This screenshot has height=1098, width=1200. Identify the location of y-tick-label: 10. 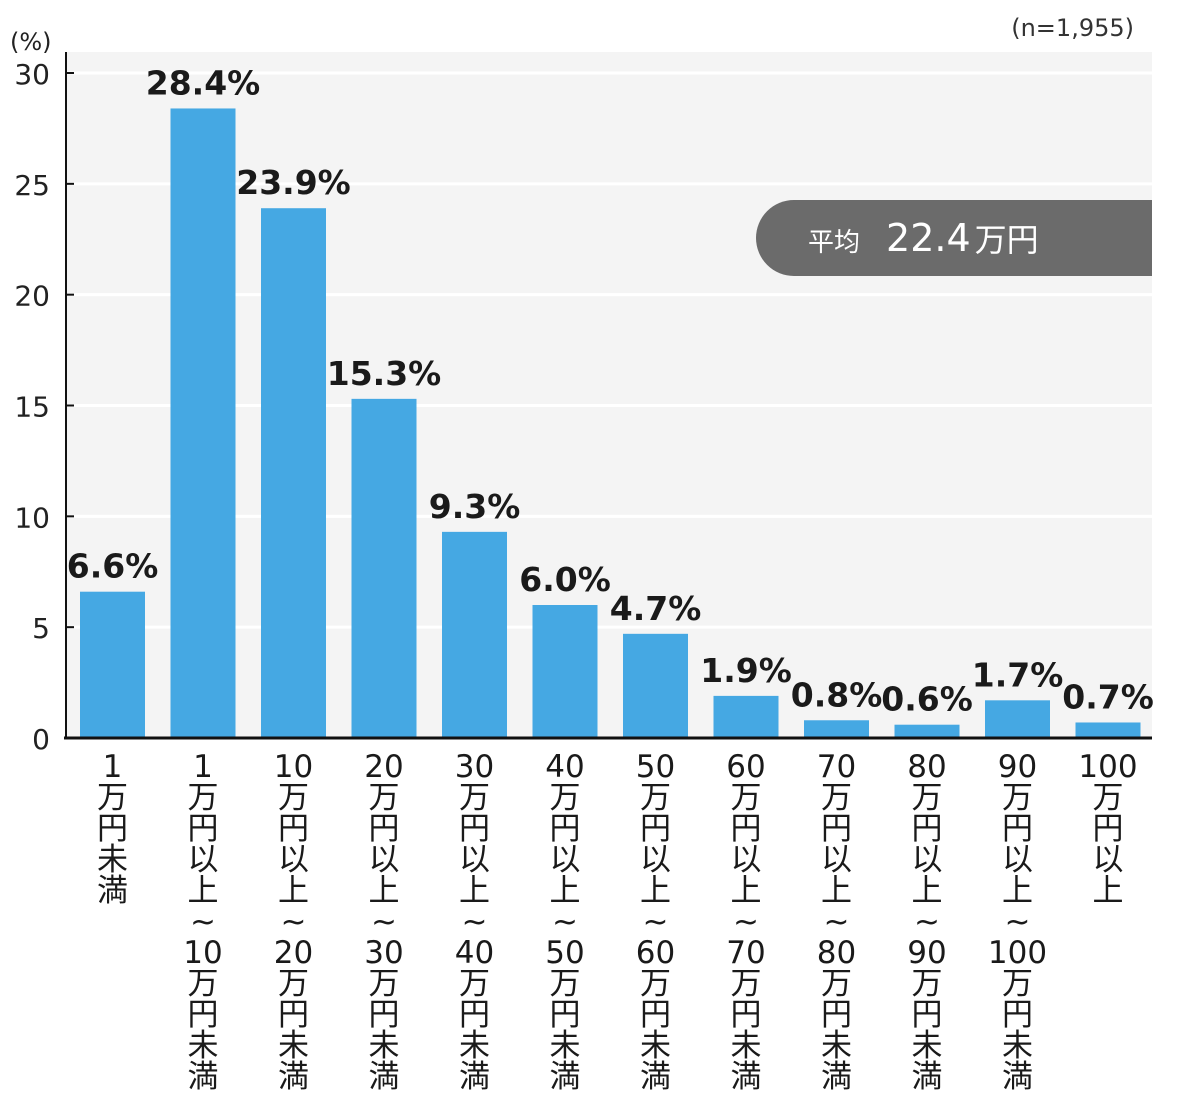
(32, 517).